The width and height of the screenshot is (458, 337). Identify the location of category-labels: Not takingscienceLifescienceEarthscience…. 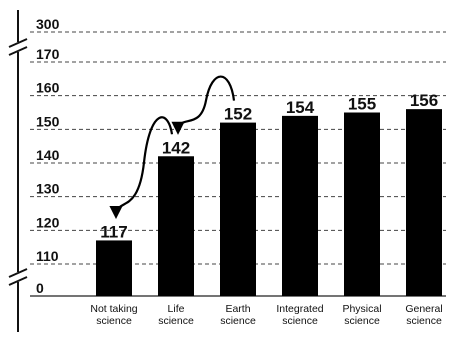
(266, 315).